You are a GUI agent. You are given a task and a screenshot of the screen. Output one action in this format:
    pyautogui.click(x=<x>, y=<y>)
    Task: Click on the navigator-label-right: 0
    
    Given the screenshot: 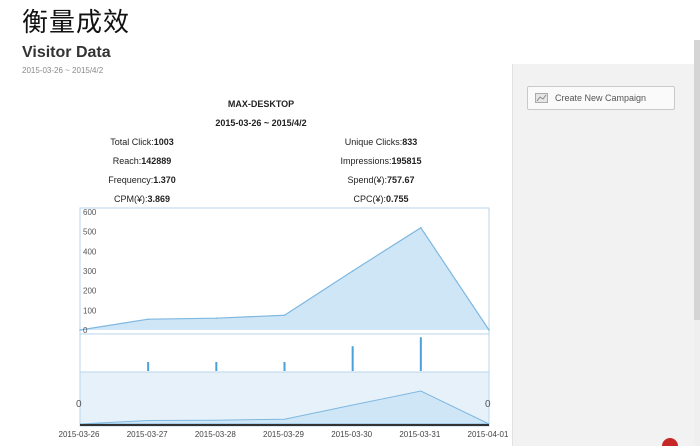 What is the action you would take?
    pyautogui.click(x=488, y=404)
    